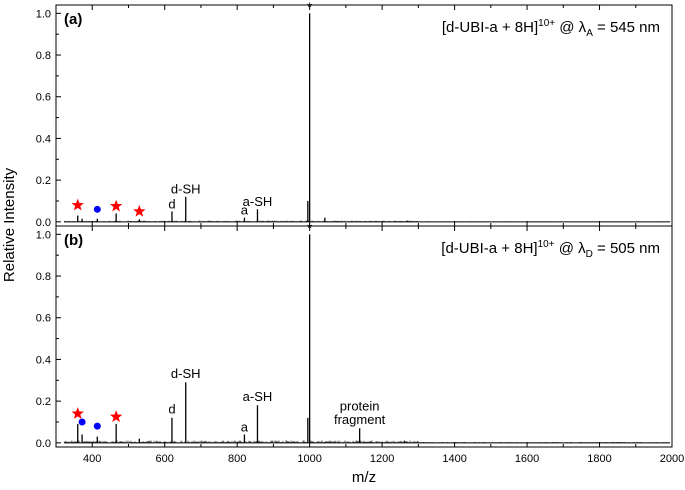 This screenshot has height=490, width=685. Describe the element at coordinates (73, 19) in the screenshot. I see `panel-label: (a)` at that location.